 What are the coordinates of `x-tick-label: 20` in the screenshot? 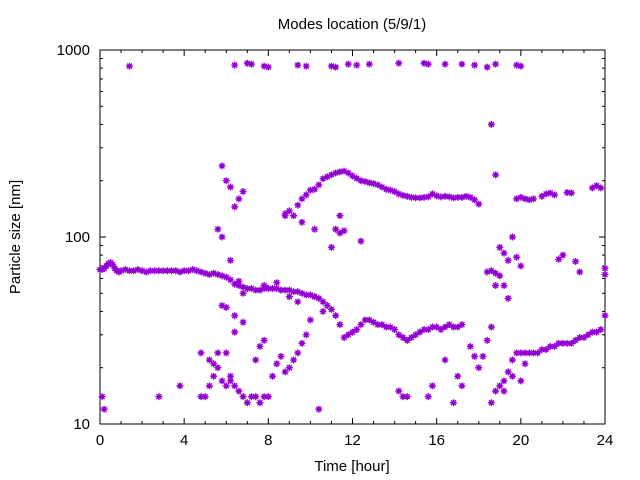 It's located at (520, 440).